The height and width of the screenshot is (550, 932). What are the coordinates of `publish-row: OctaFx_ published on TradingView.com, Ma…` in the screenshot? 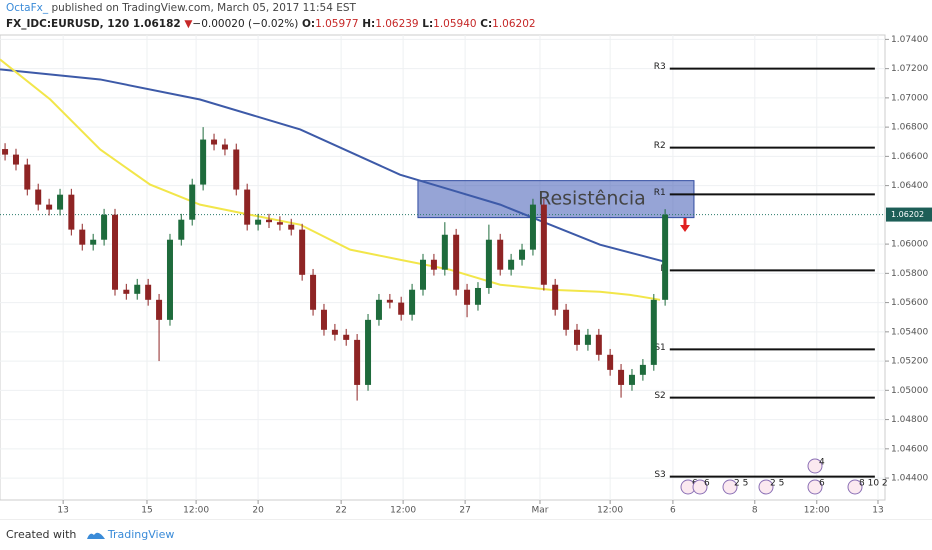 It's located at (271, 8).